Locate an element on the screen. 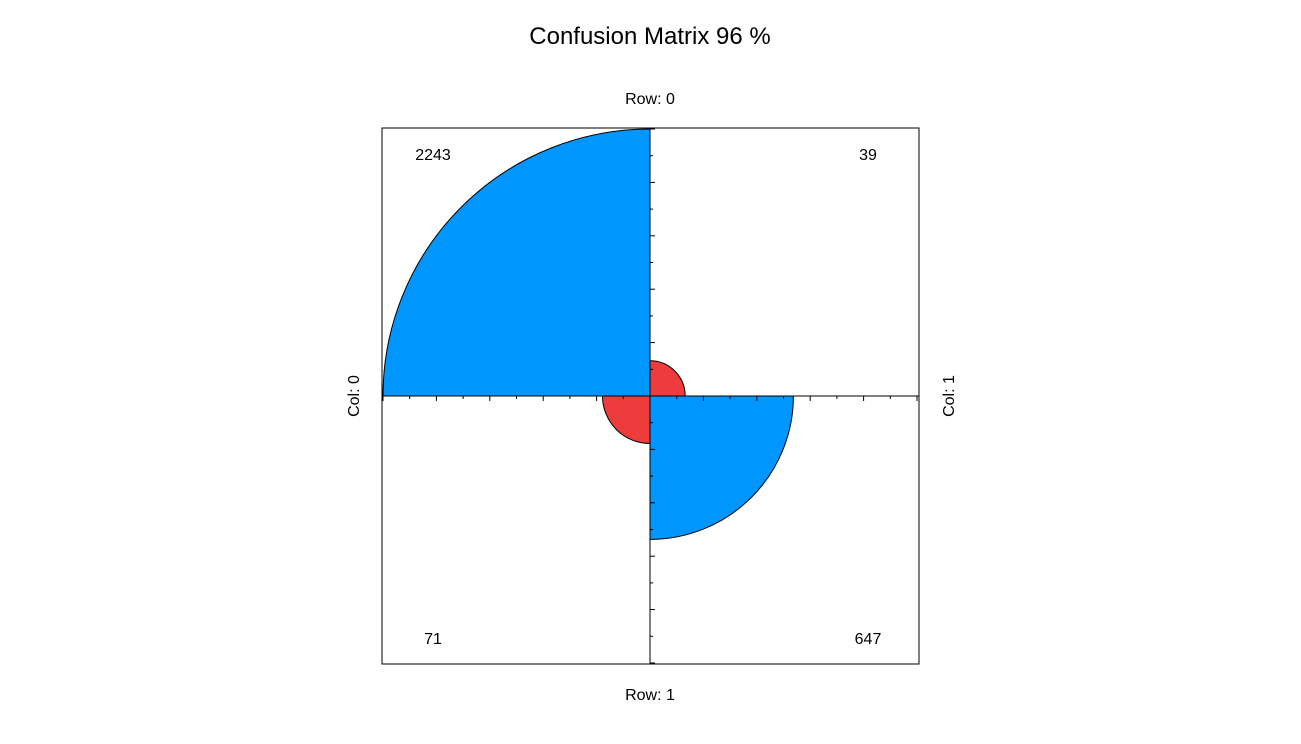  cell-count-bottom-right: 647 is located at coordinates (868, 639).